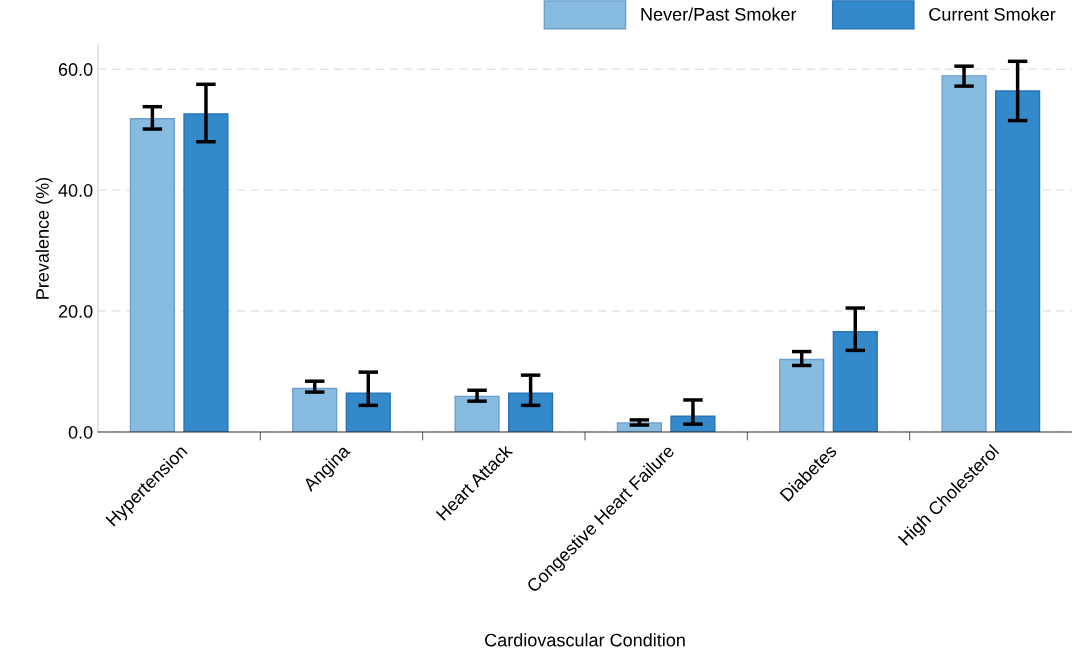 The height and width of the screenshot is (652, 1072). I want to click on y-tick-label: 40.0, so click(75, 190).